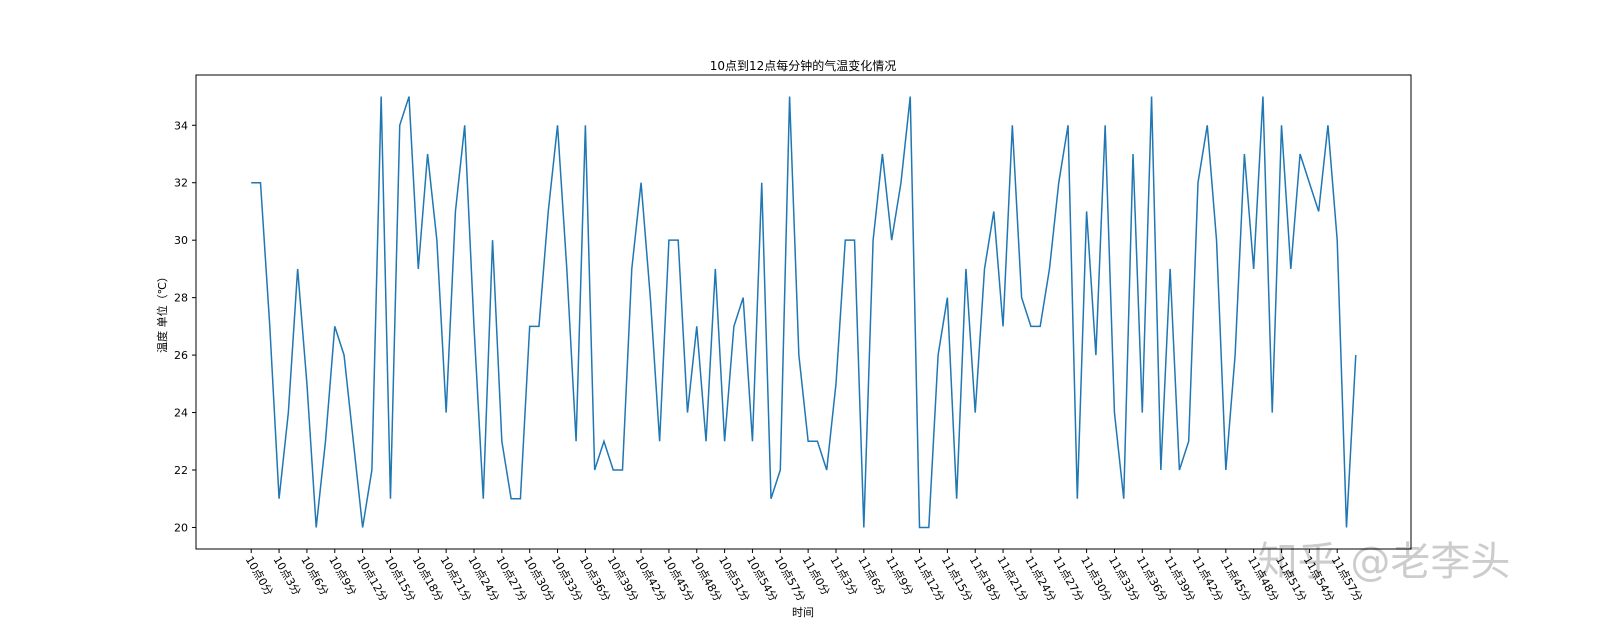 Image resolution: width=1600 pixels, height=640 pixels. What do you see at coordinates (181, 470) in the screenshot?
I see `y-tick-label: 22` at bounding box center [181, 470].